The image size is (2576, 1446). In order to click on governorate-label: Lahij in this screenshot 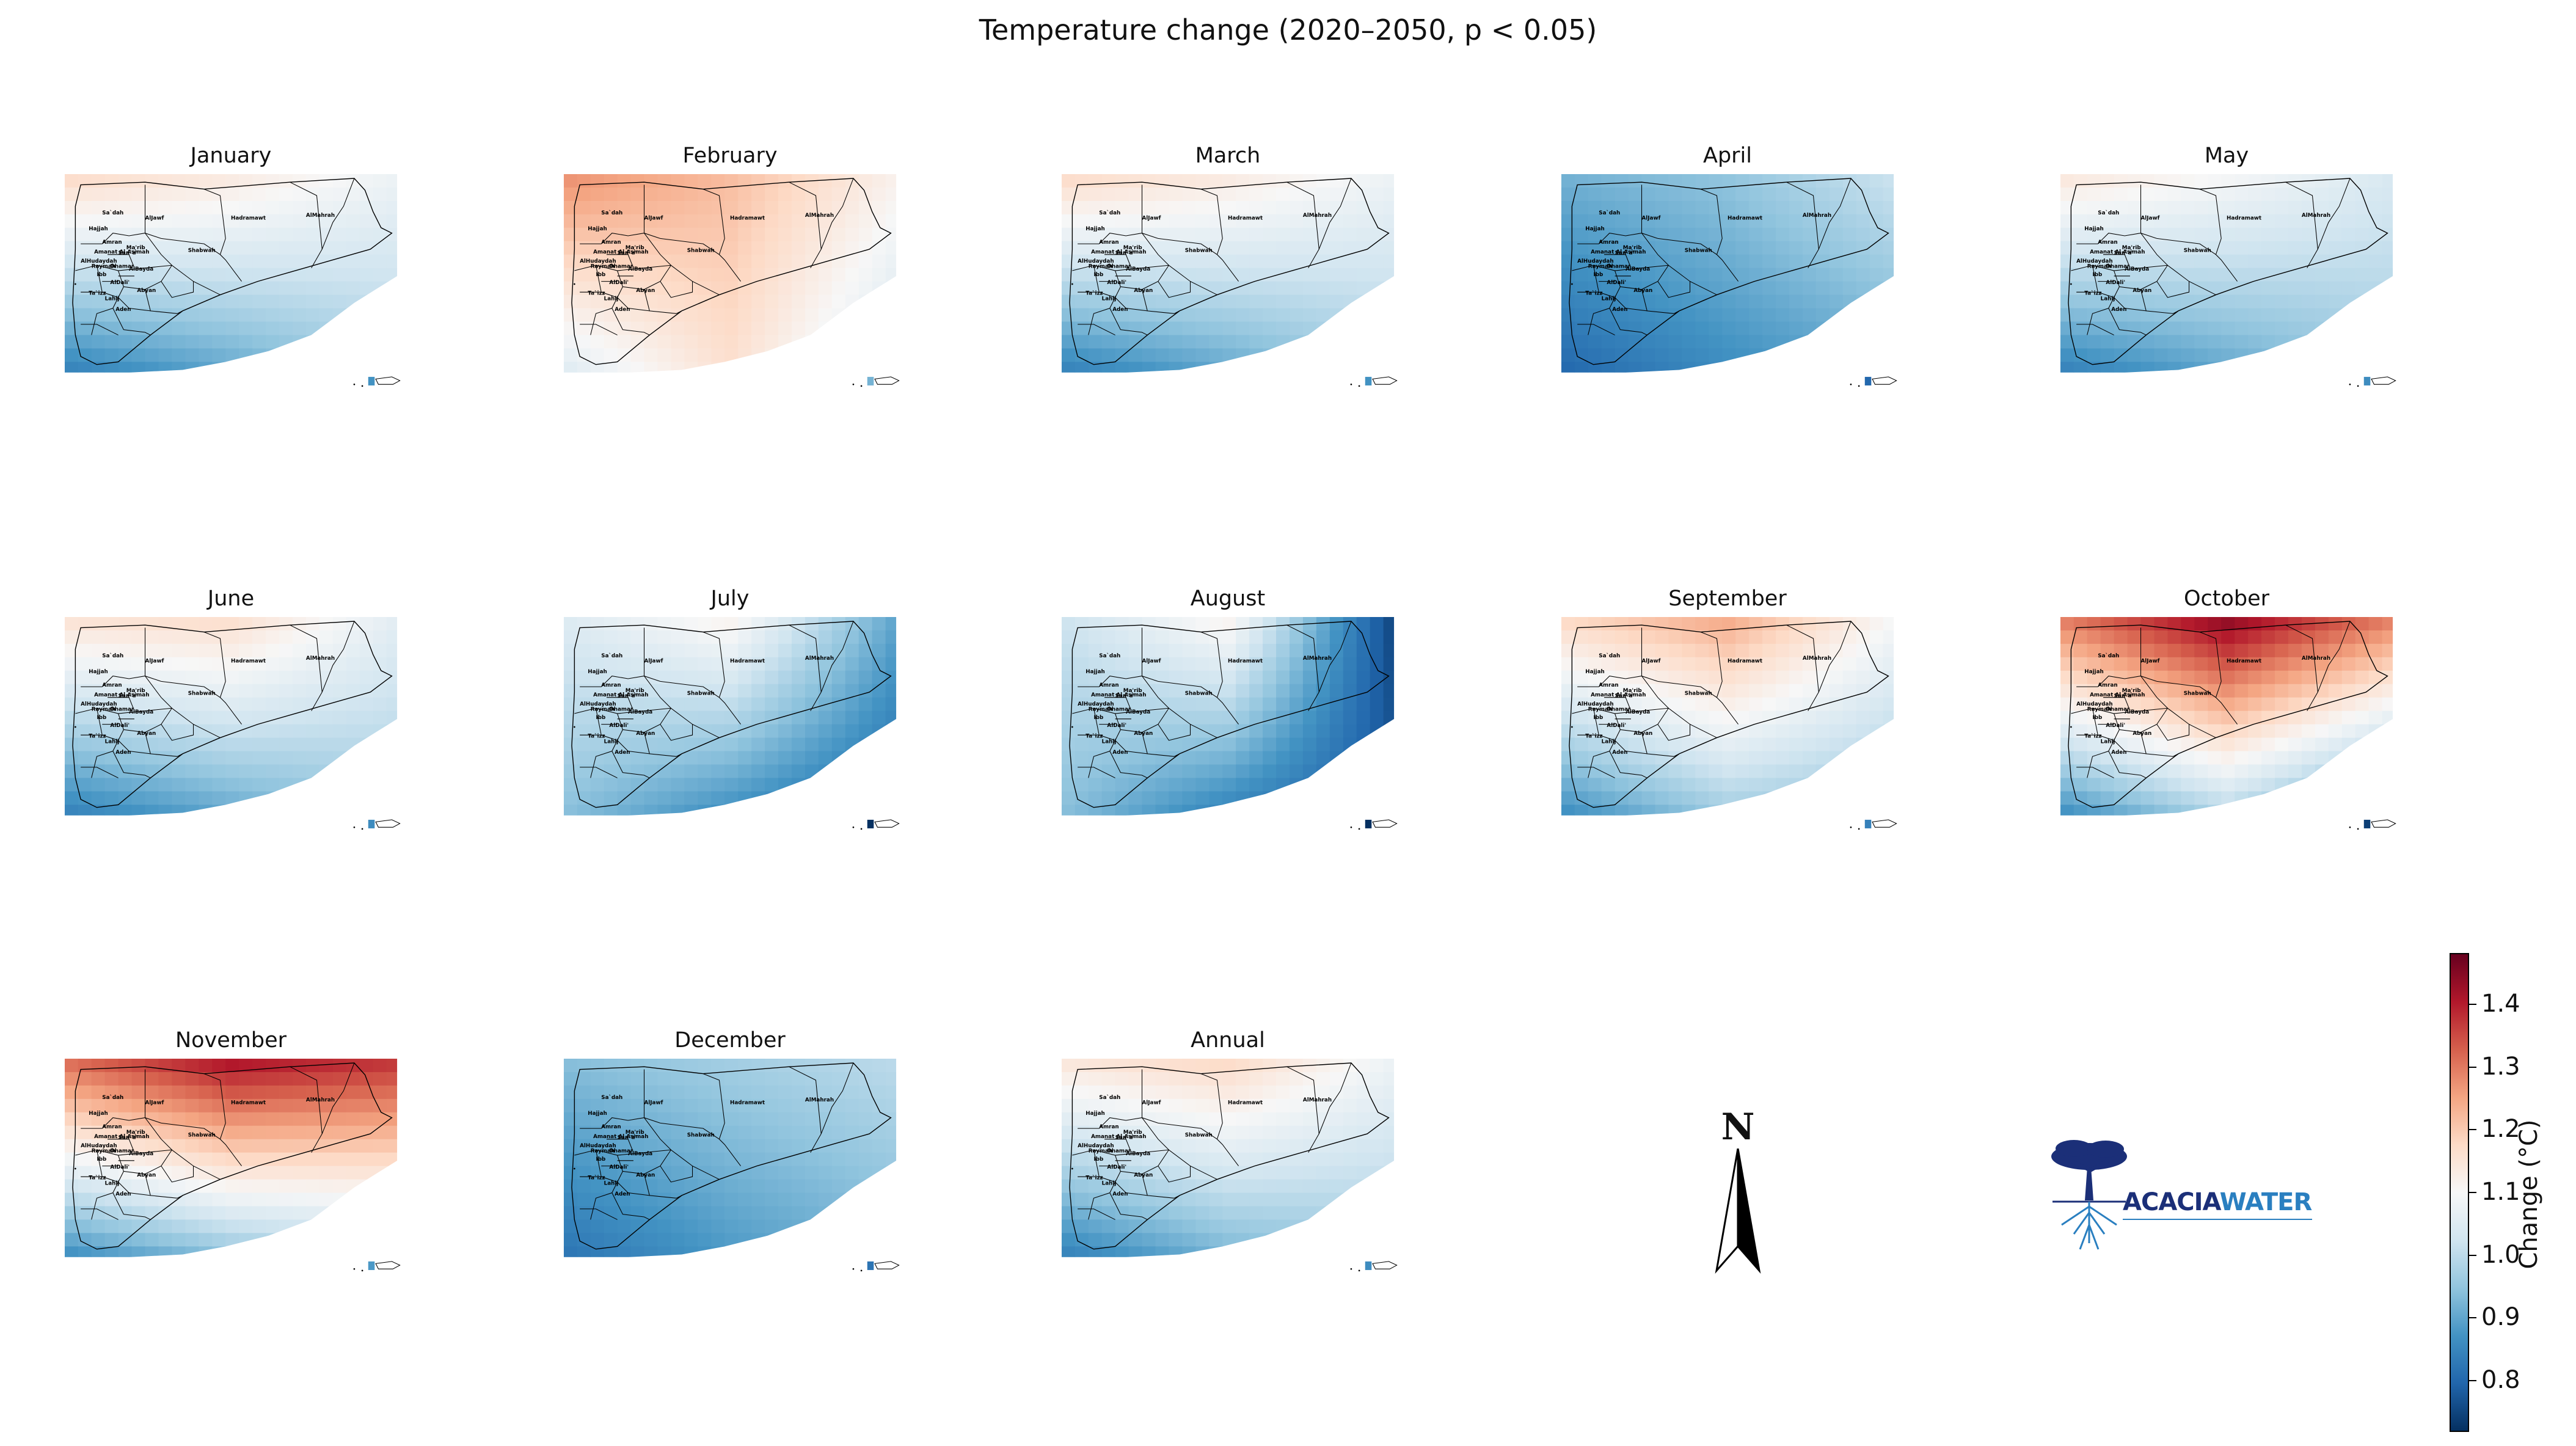, I will do `click(112, 299)`.